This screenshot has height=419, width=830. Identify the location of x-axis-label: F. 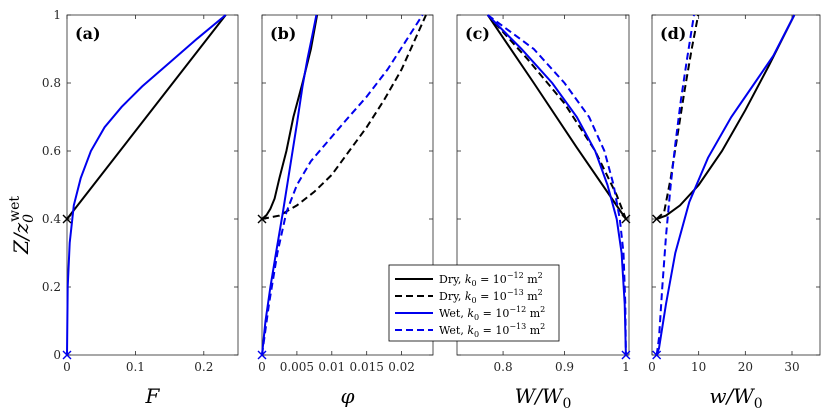
(153, 396).